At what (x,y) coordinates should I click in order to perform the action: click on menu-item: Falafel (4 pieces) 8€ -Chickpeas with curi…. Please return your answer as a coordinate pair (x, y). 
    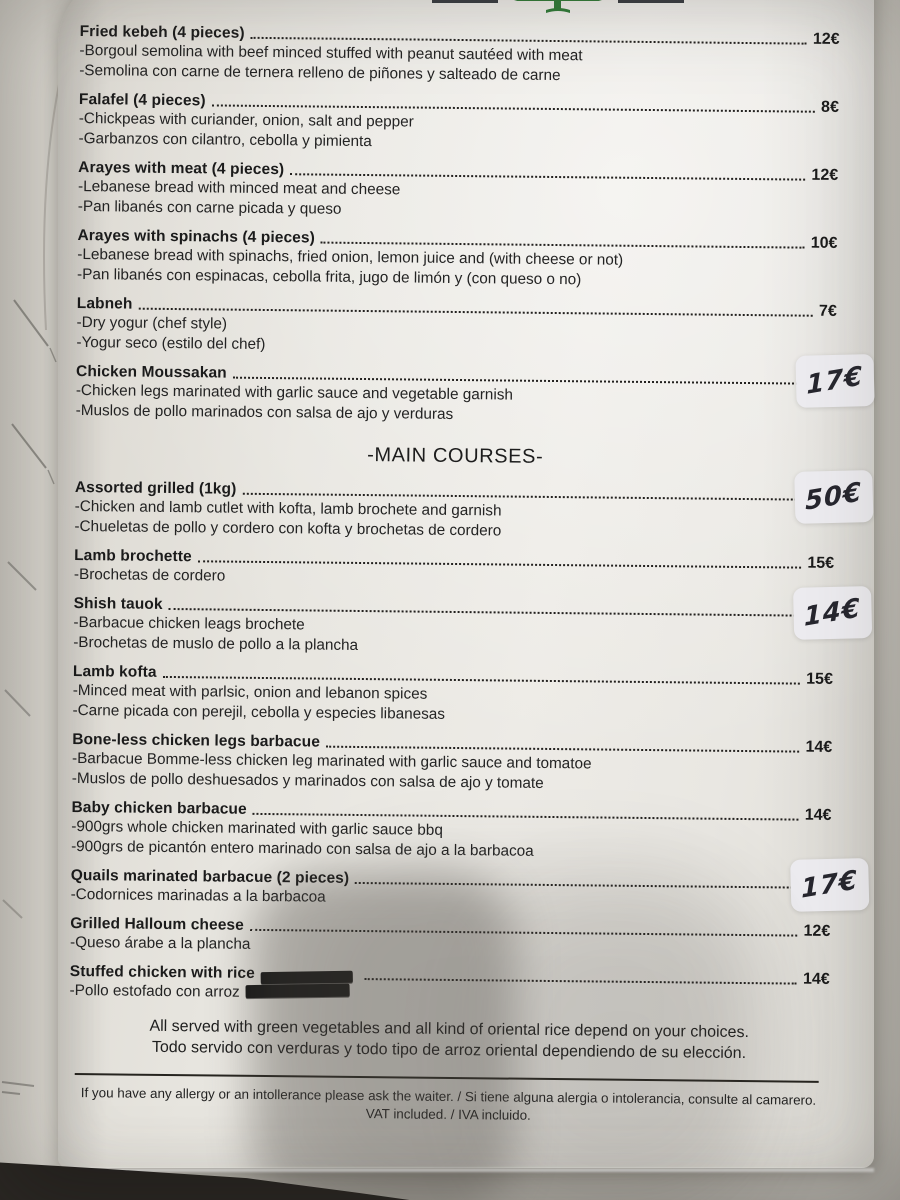
    Looking at the image, I should click on (458, 122).